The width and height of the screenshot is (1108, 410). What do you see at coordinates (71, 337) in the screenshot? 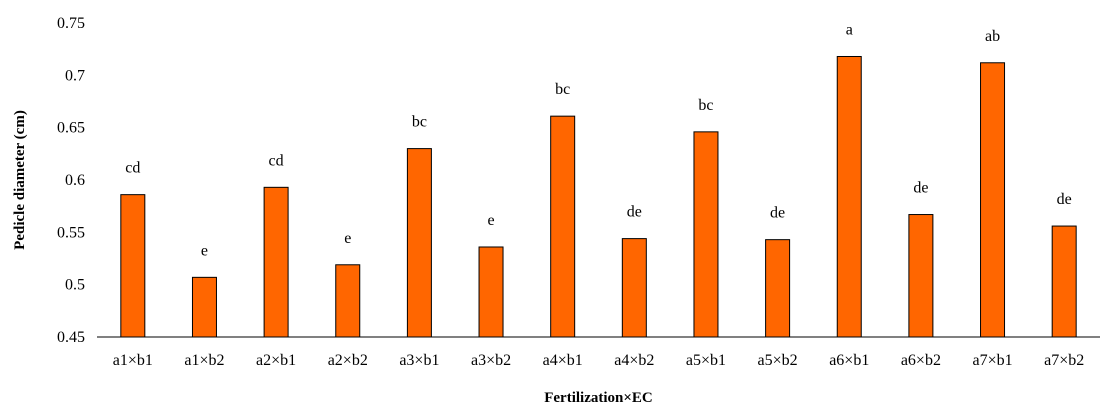
I see `y-tick-label: 0.45` at bounding box center [71, 337].